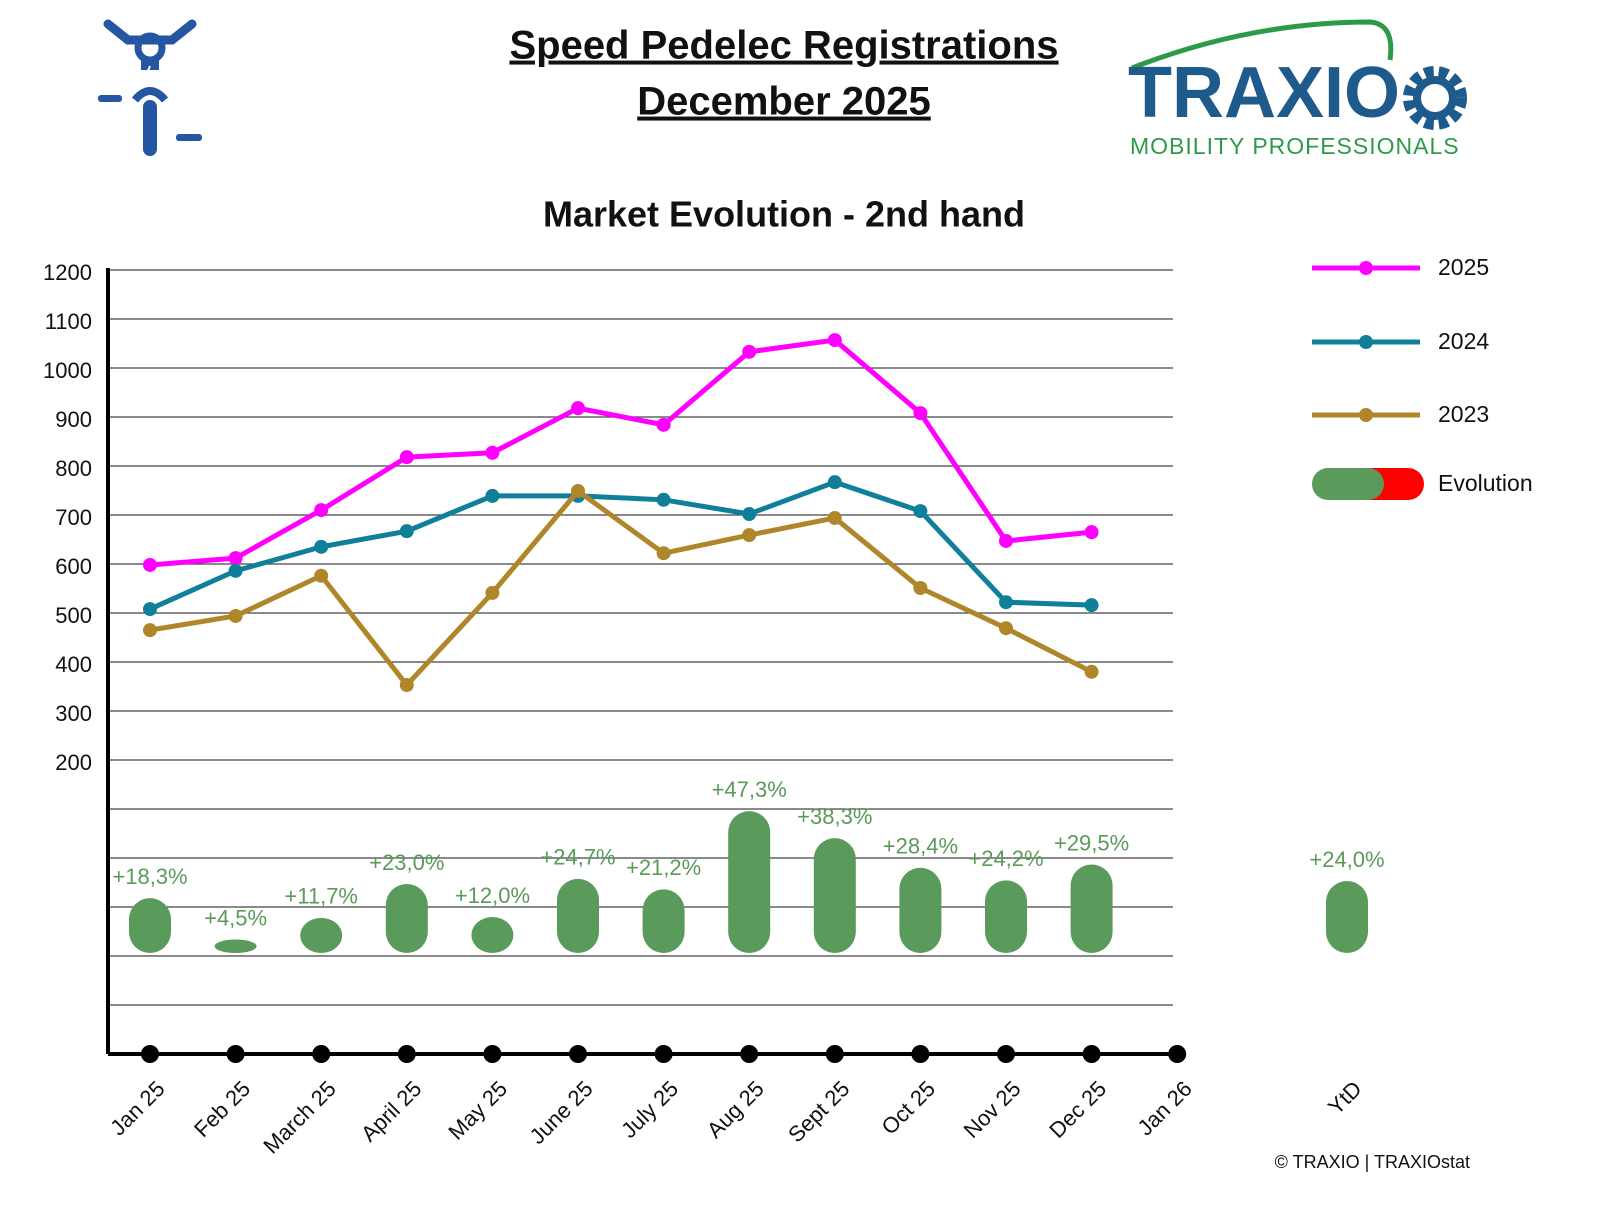 This screenshot has width=1600, height=1210. What do you see at coordinates (235, 917) in the screenshot?
I see `evolution-label: +4,5%` at bounding box center [235, 917].